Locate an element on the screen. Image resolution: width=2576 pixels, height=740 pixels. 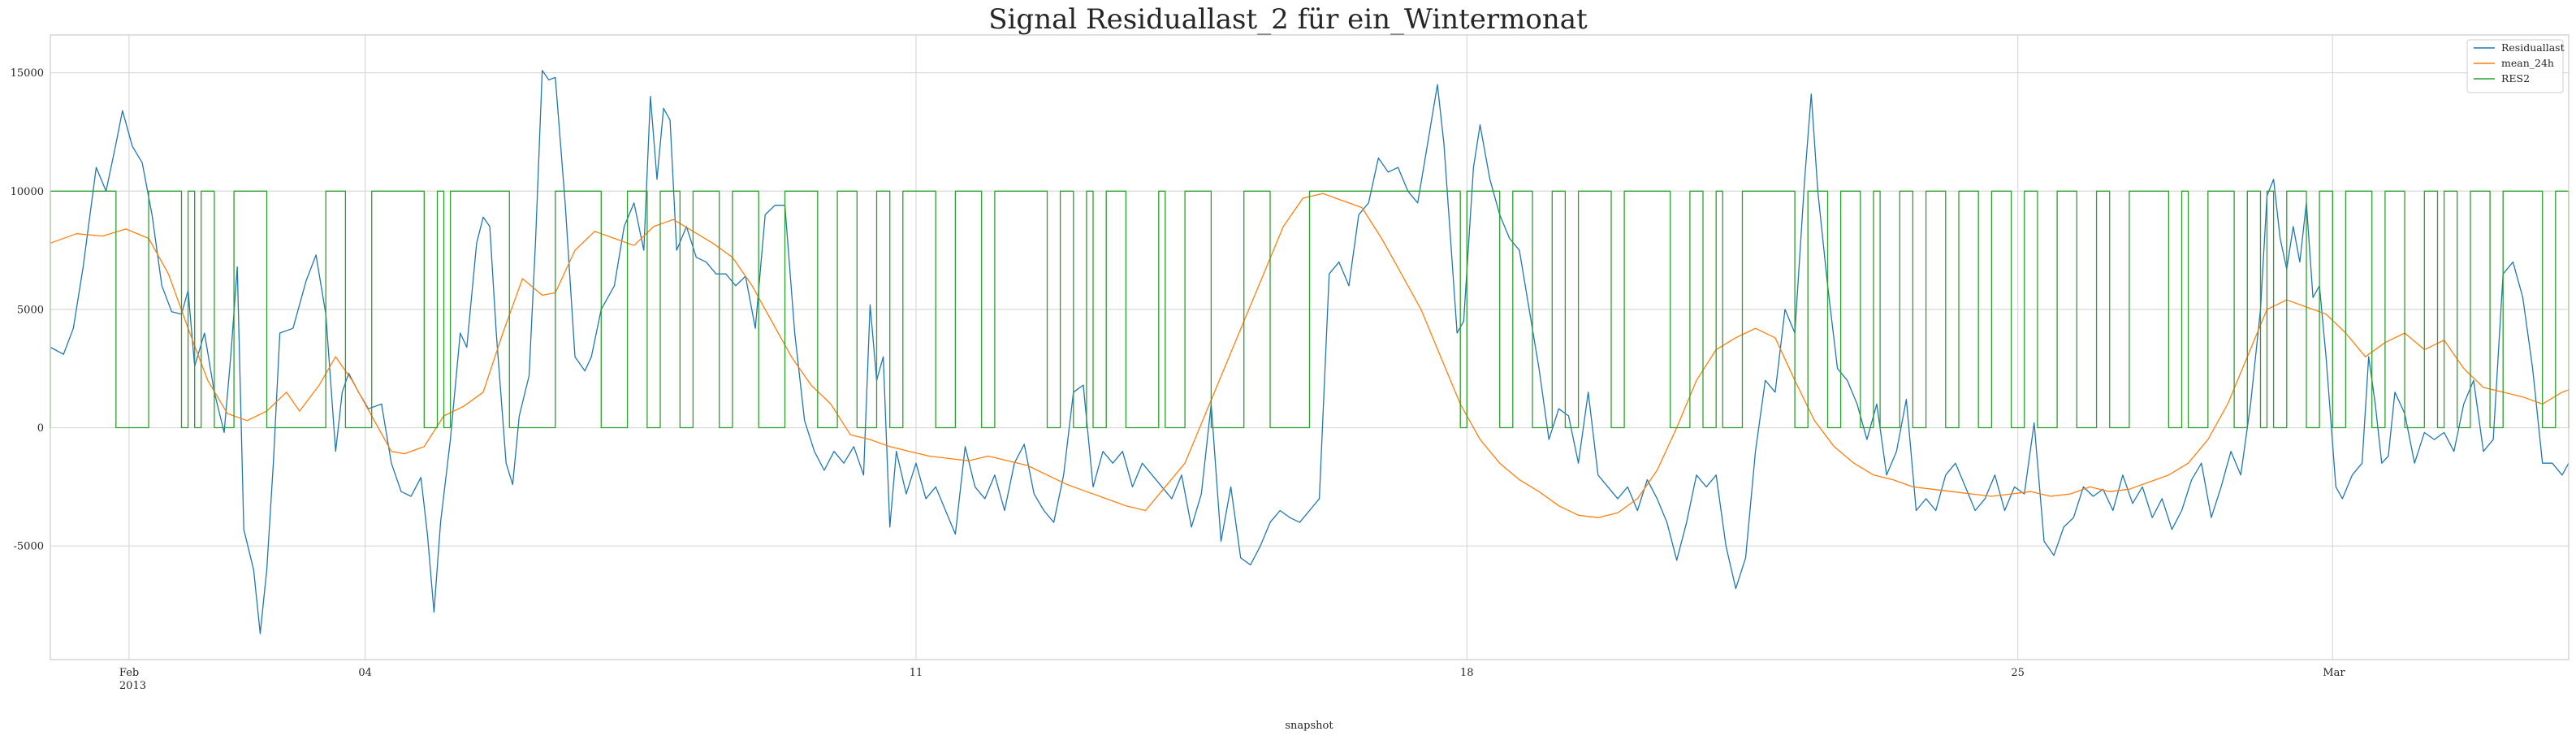
y-tick-label: 0 is located at coordinates (40, 428).